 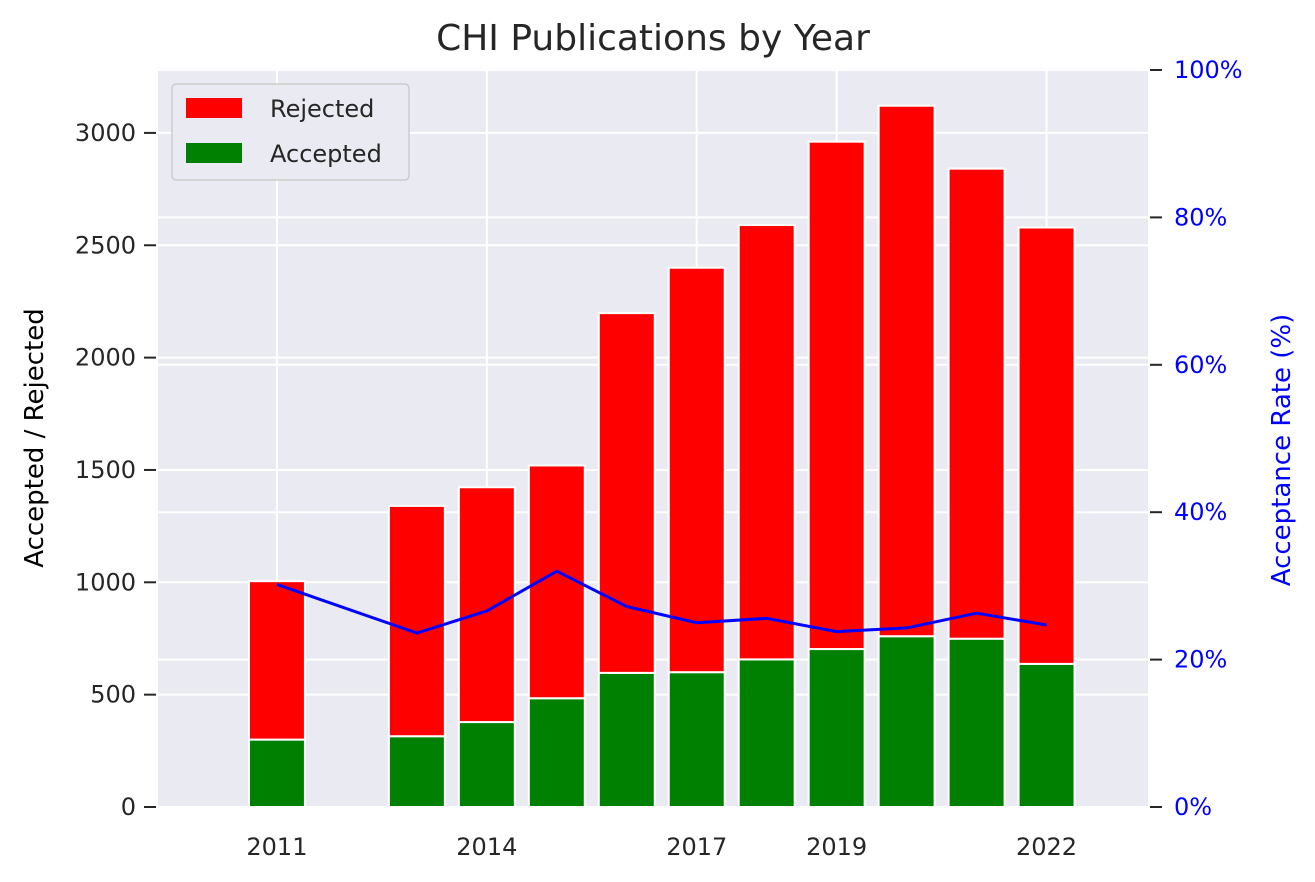 What do you see at coordinates (1200, 660) in the screenshot?
I see `right-tick-label-1: 20%` at bounding box center [1200, 660].